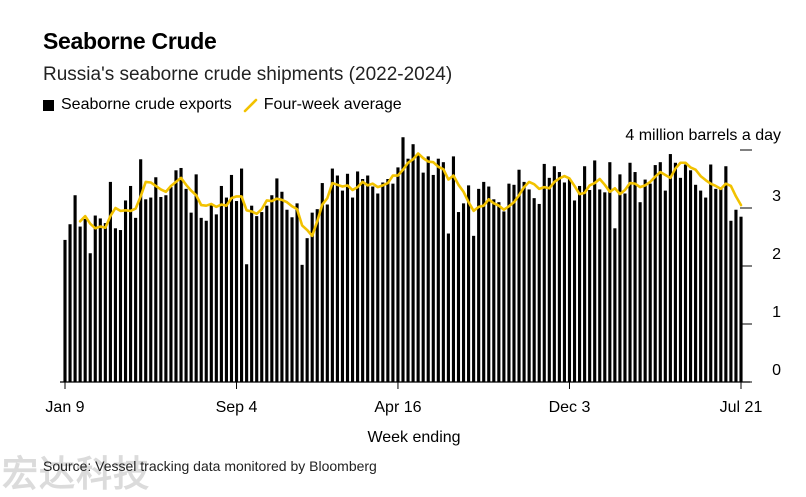  Describe the element at coordinates (397, 407) in the screenshot. I see `x-tick-label: Apr 16` at that location.